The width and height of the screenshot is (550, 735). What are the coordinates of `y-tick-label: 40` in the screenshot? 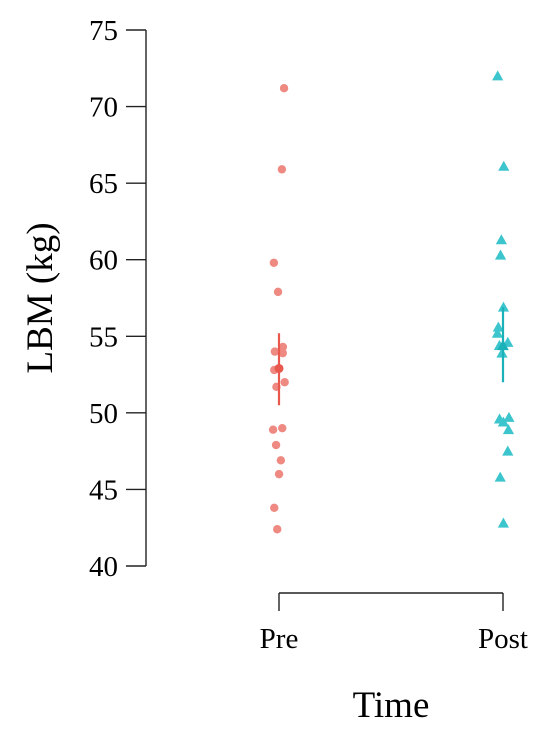 It's located at (103, 567).